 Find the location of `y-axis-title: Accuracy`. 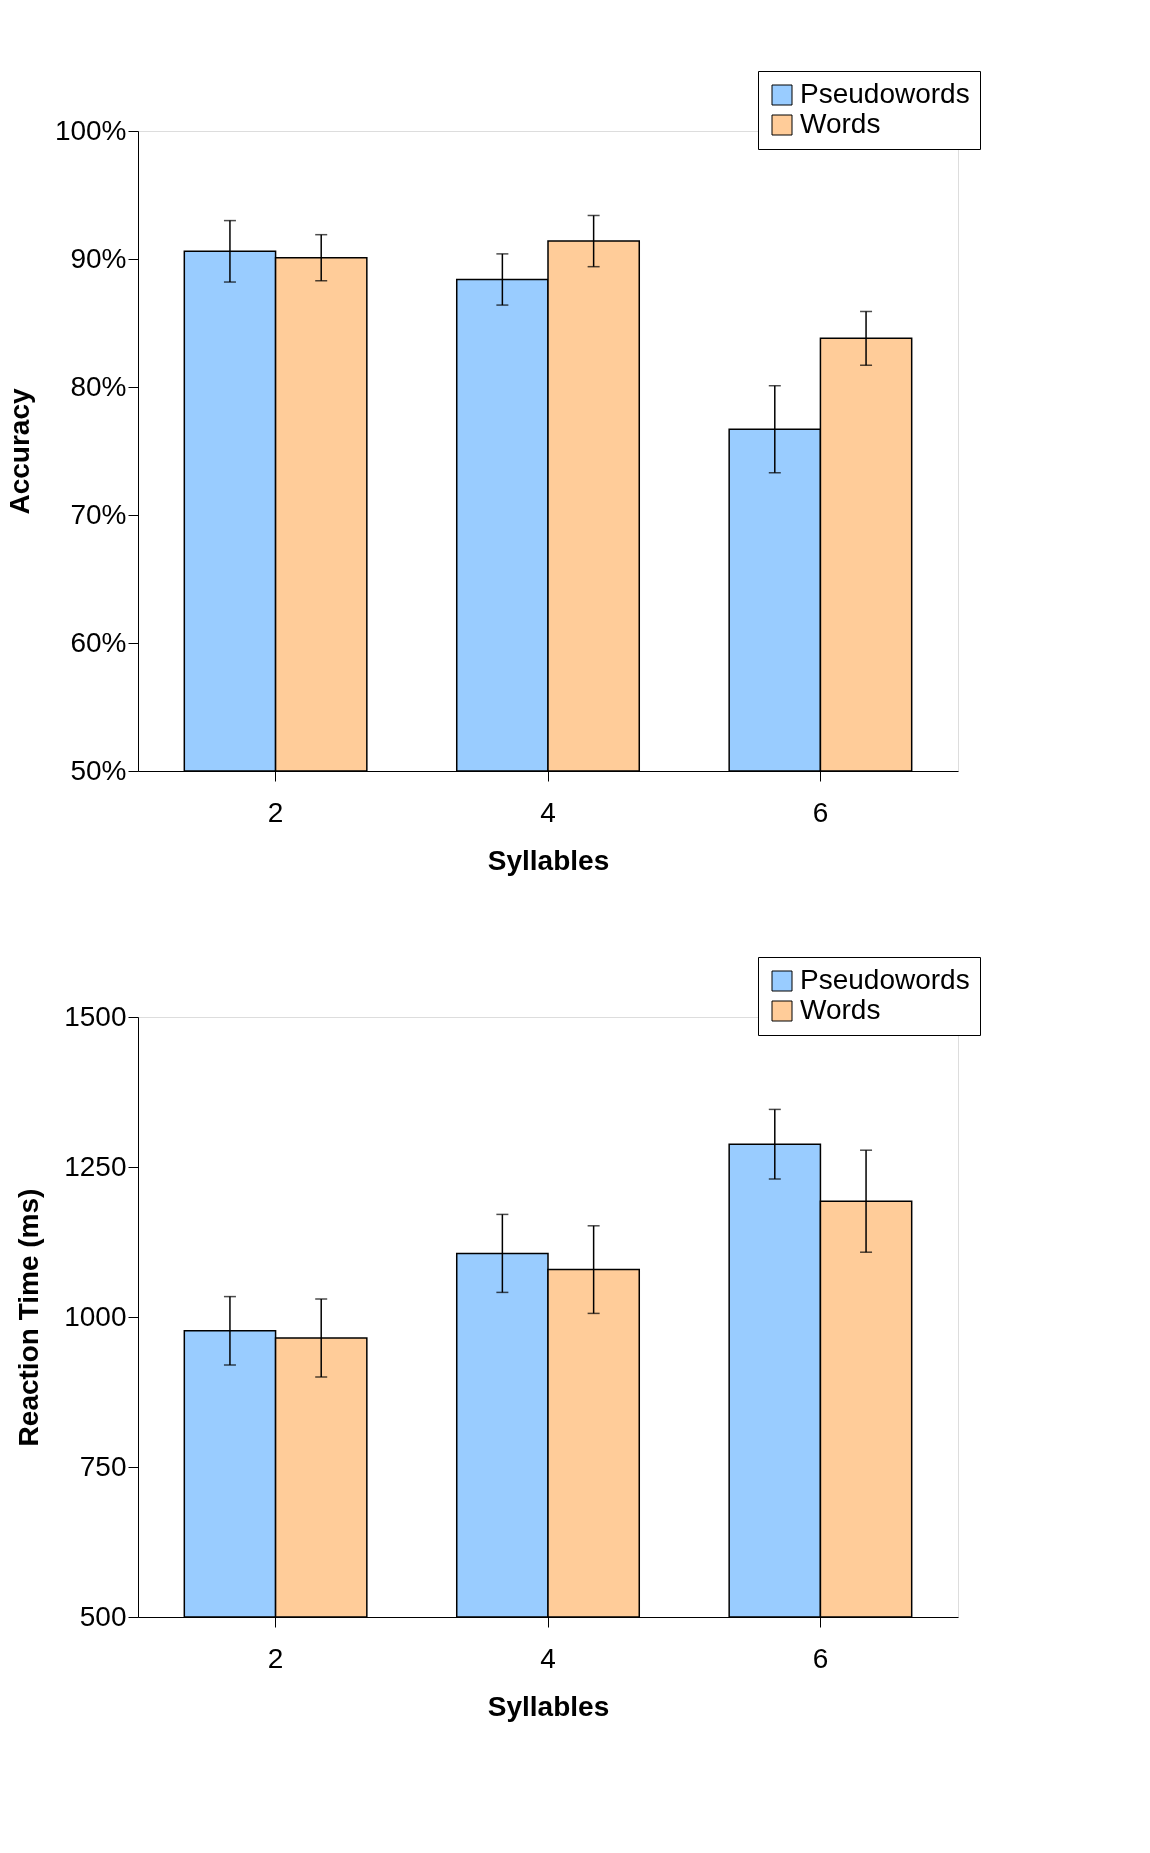

y-axis-title: Accuracy is located at coordinates (19, 451).